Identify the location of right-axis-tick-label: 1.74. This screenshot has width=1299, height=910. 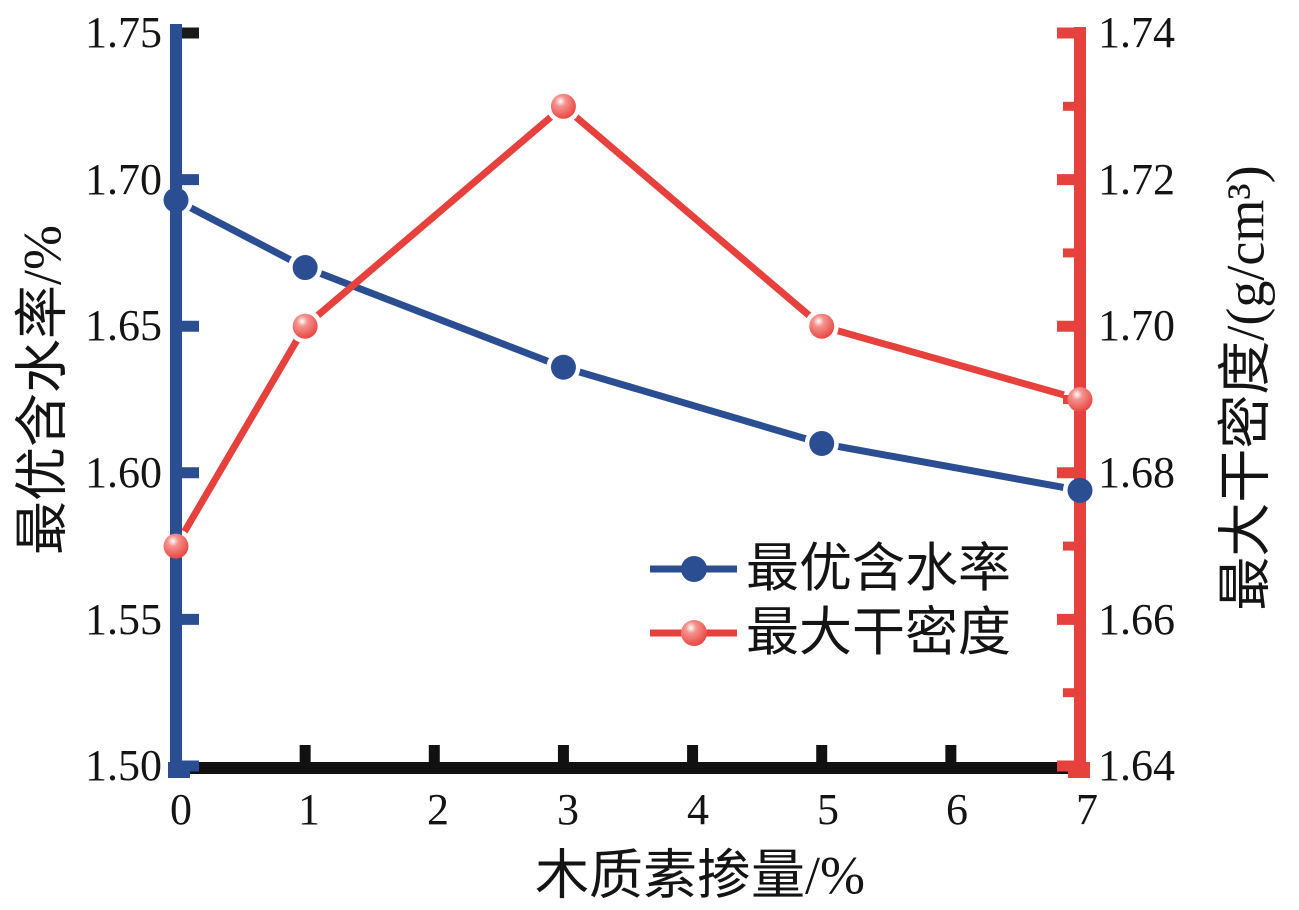
(1136, 32).